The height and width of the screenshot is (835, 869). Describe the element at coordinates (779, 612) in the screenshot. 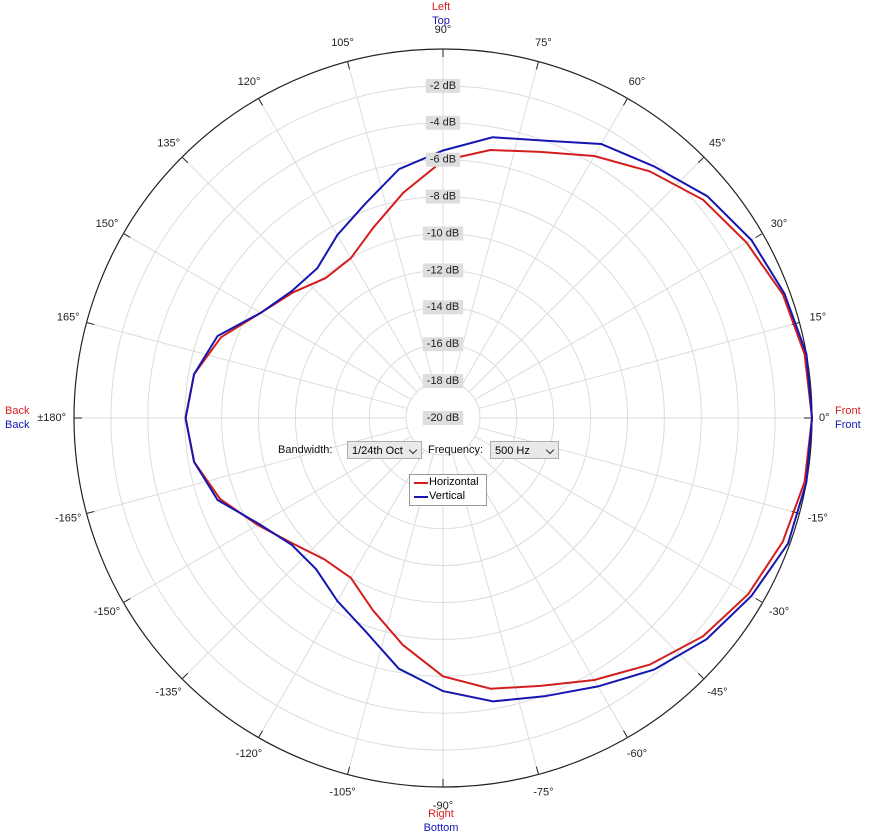

I see `angle-tick-label: -30°` at that location.